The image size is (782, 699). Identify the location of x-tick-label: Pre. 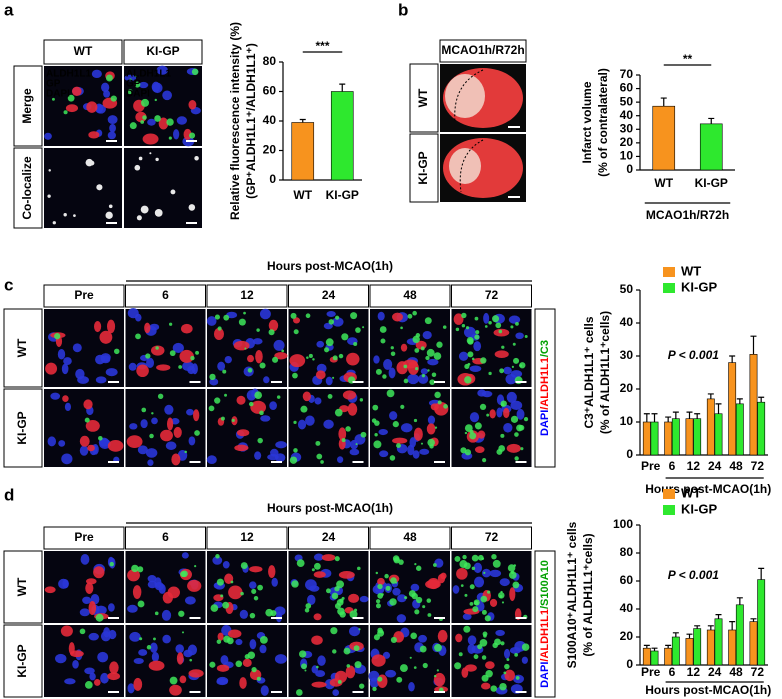
(651, 466).